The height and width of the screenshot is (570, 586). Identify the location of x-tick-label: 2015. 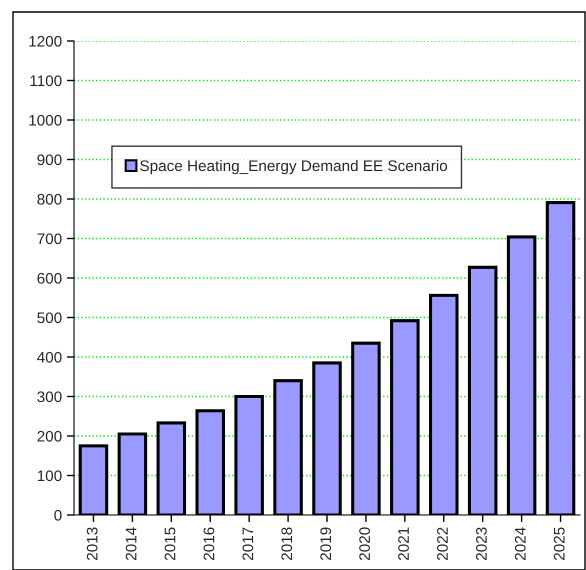
(170, 543).